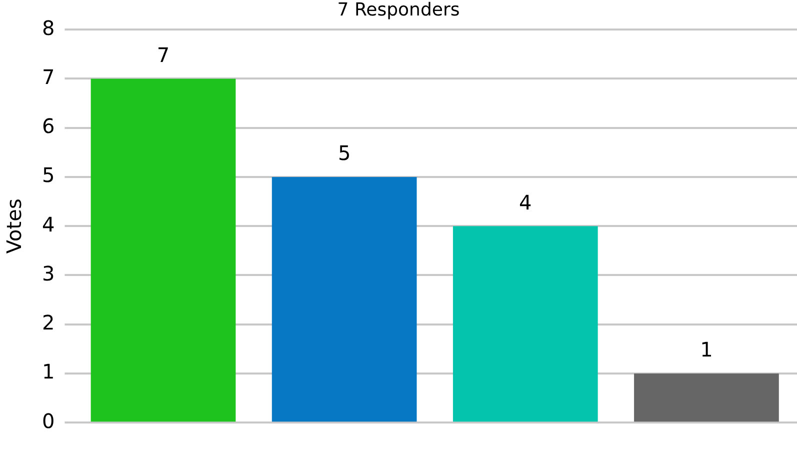  Describe the element at coordinates (706, 350) in the screenshot. I see `data-label: 1` at that location.